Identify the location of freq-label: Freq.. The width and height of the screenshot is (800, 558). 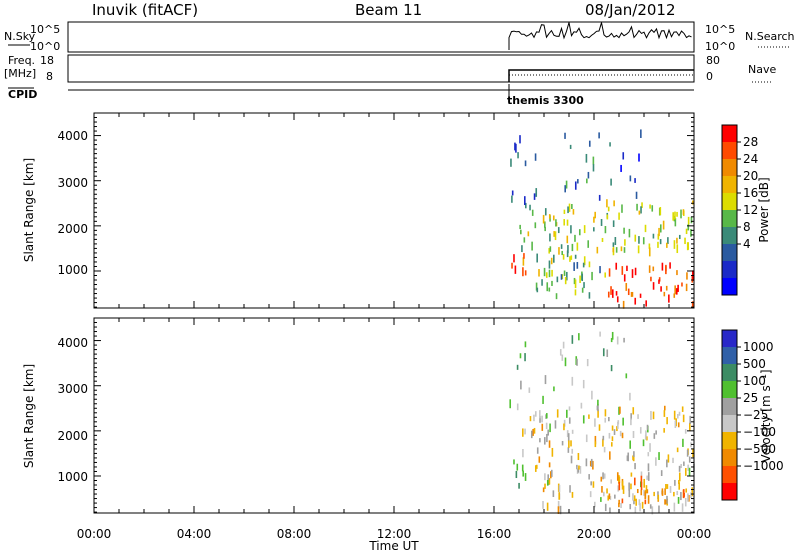
(21, 60).